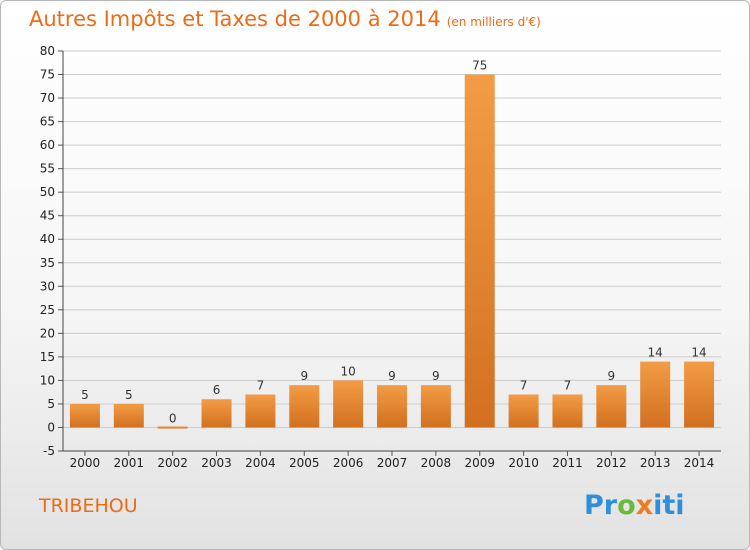 This screenshot has width=750, height=550. I want to click on x-tick-label: 2000, so click(85, 463).